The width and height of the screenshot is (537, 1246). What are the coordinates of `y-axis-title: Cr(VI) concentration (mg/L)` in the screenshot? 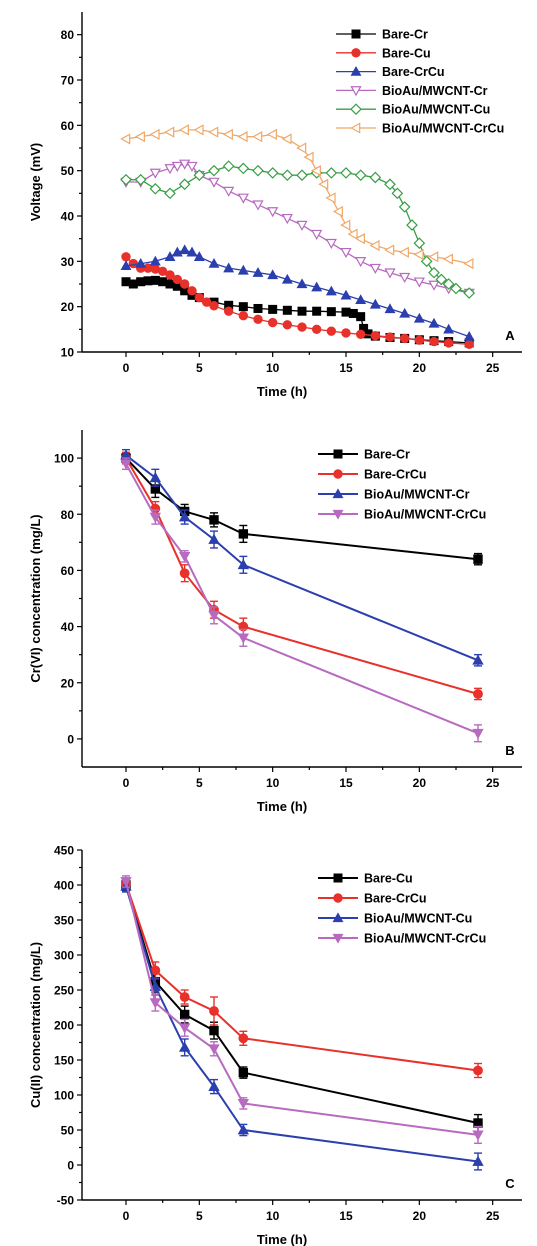 It's located at (35, 598).